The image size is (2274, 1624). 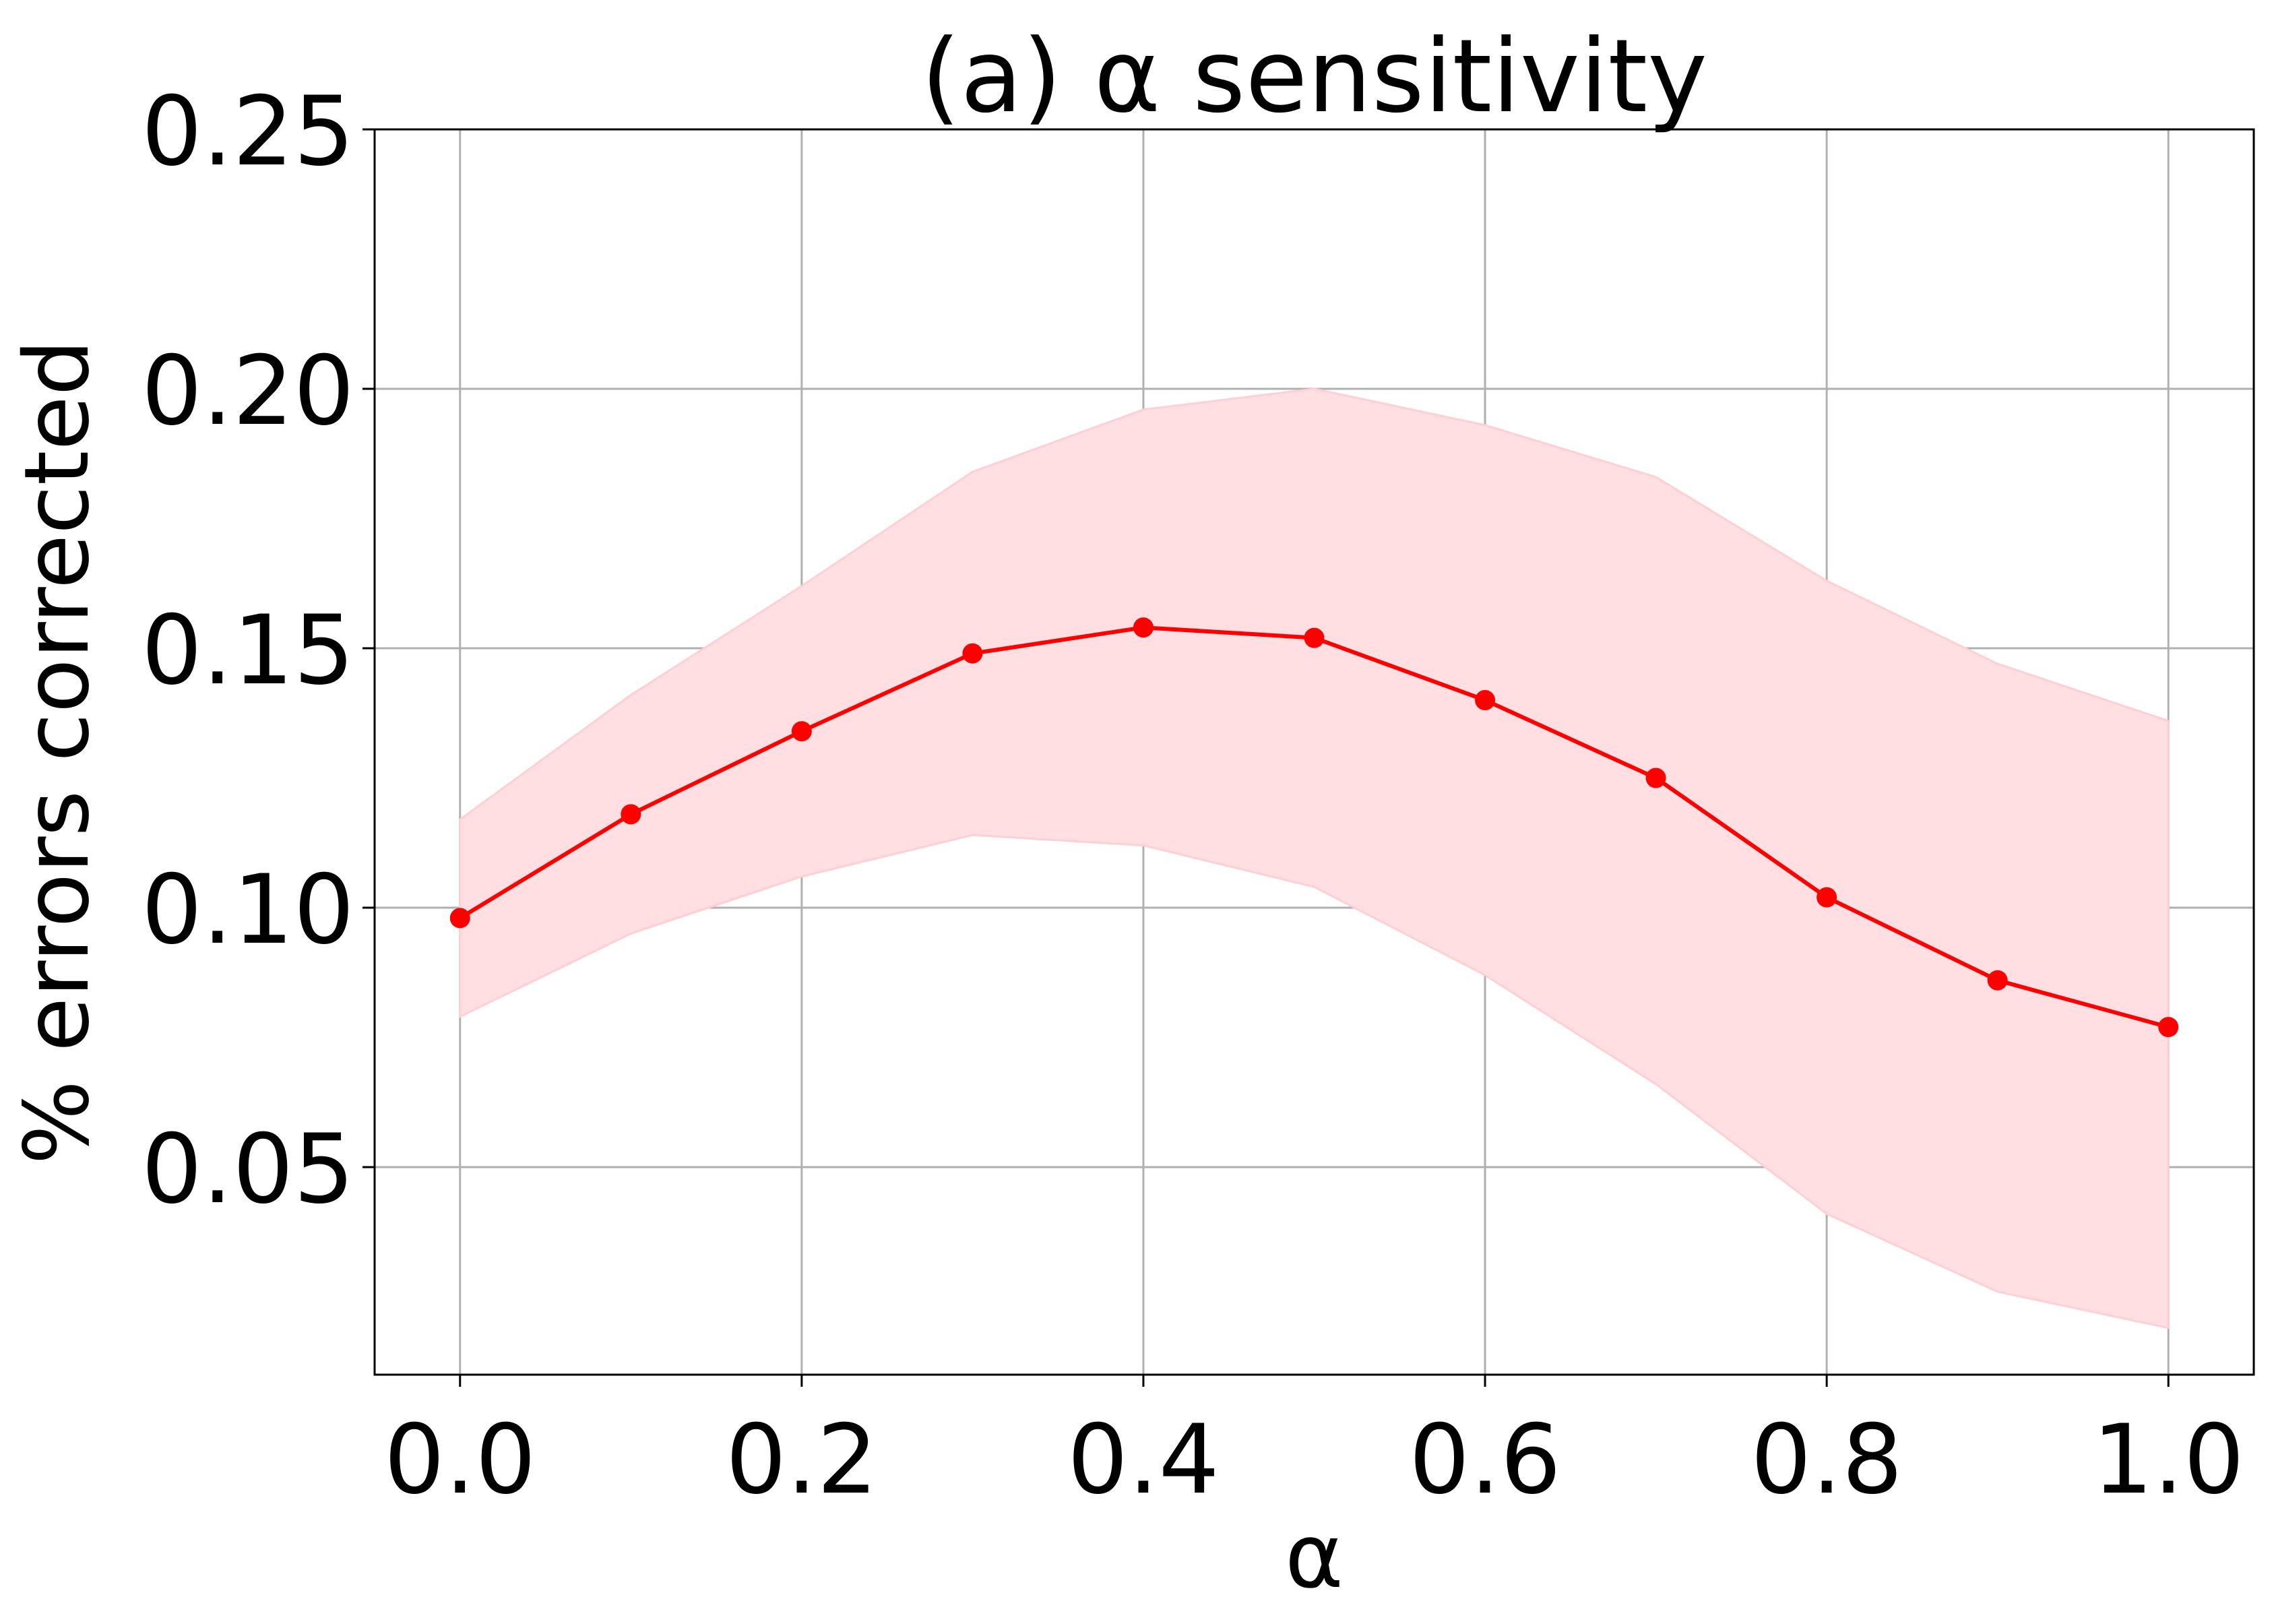 I want to click on y-tick-label: 0.20, so click(x=248, y=392).